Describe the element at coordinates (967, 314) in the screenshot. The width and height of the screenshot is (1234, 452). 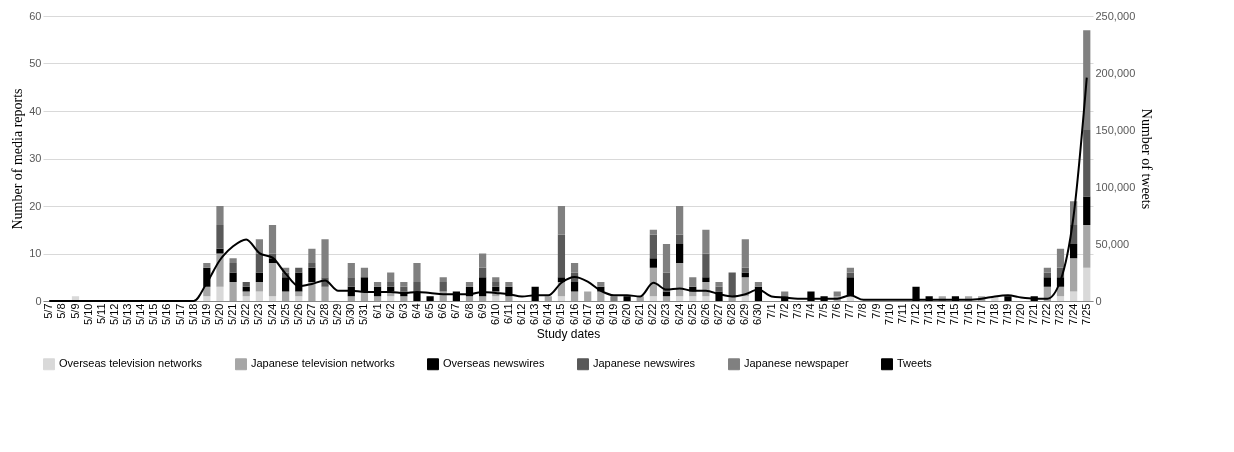
I see `x-tick-label: 7/16` at that location.